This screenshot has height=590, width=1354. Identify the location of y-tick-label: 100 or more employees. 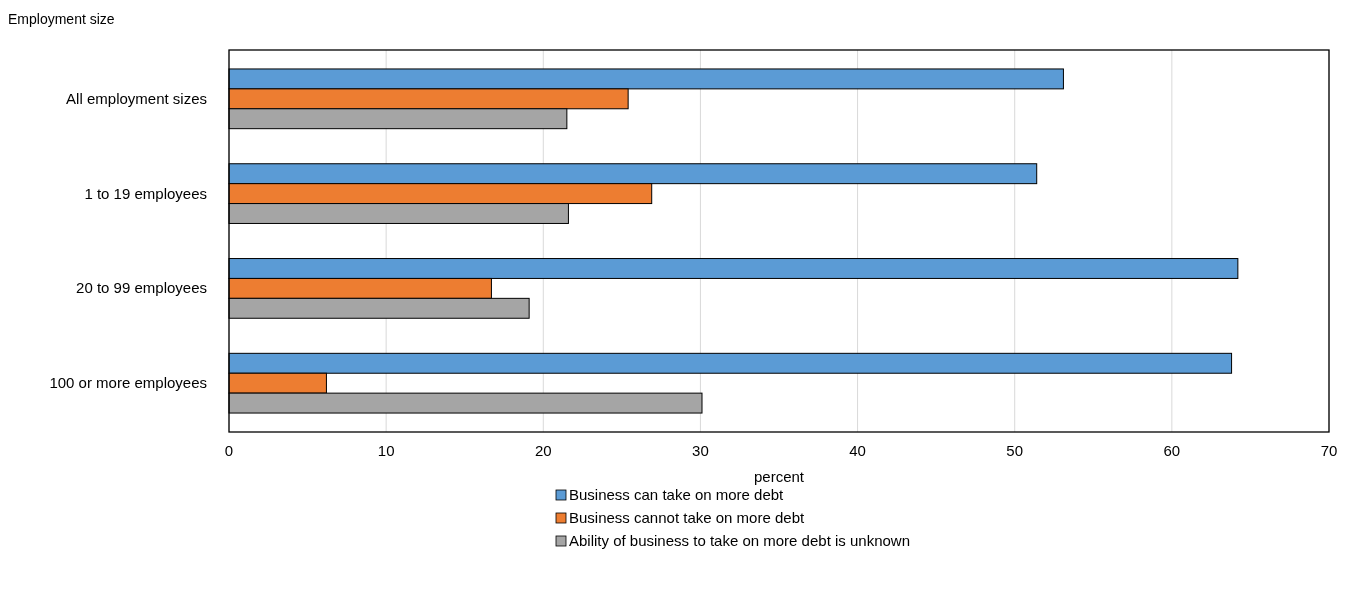
(128, 383).